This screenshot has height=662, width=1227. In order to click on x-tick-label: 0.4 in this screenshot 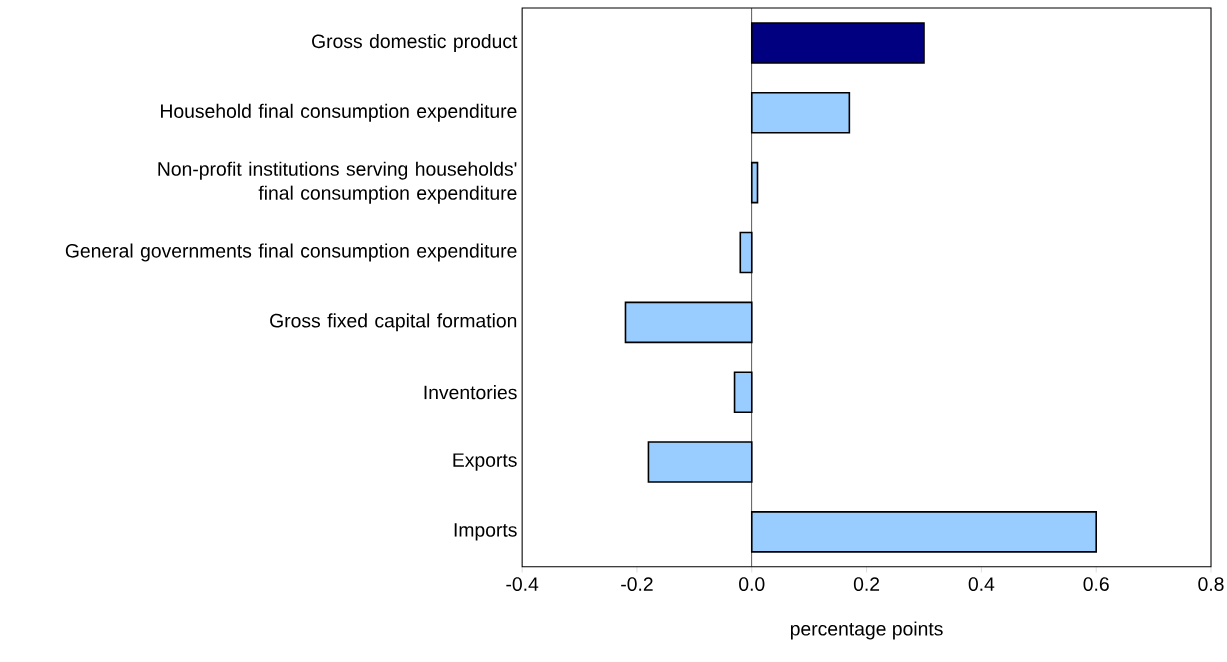, I will do `click(981, 584)`.